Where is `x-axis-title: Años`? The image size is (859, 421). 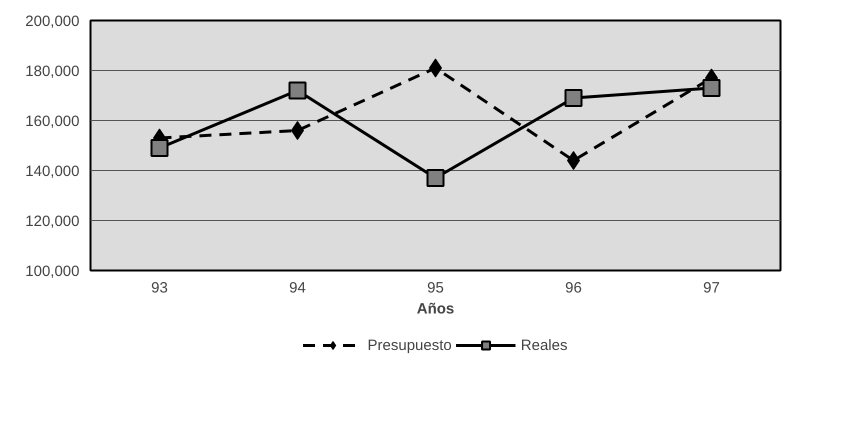 x-axis-title: Años is located at coordinates (435, 309).